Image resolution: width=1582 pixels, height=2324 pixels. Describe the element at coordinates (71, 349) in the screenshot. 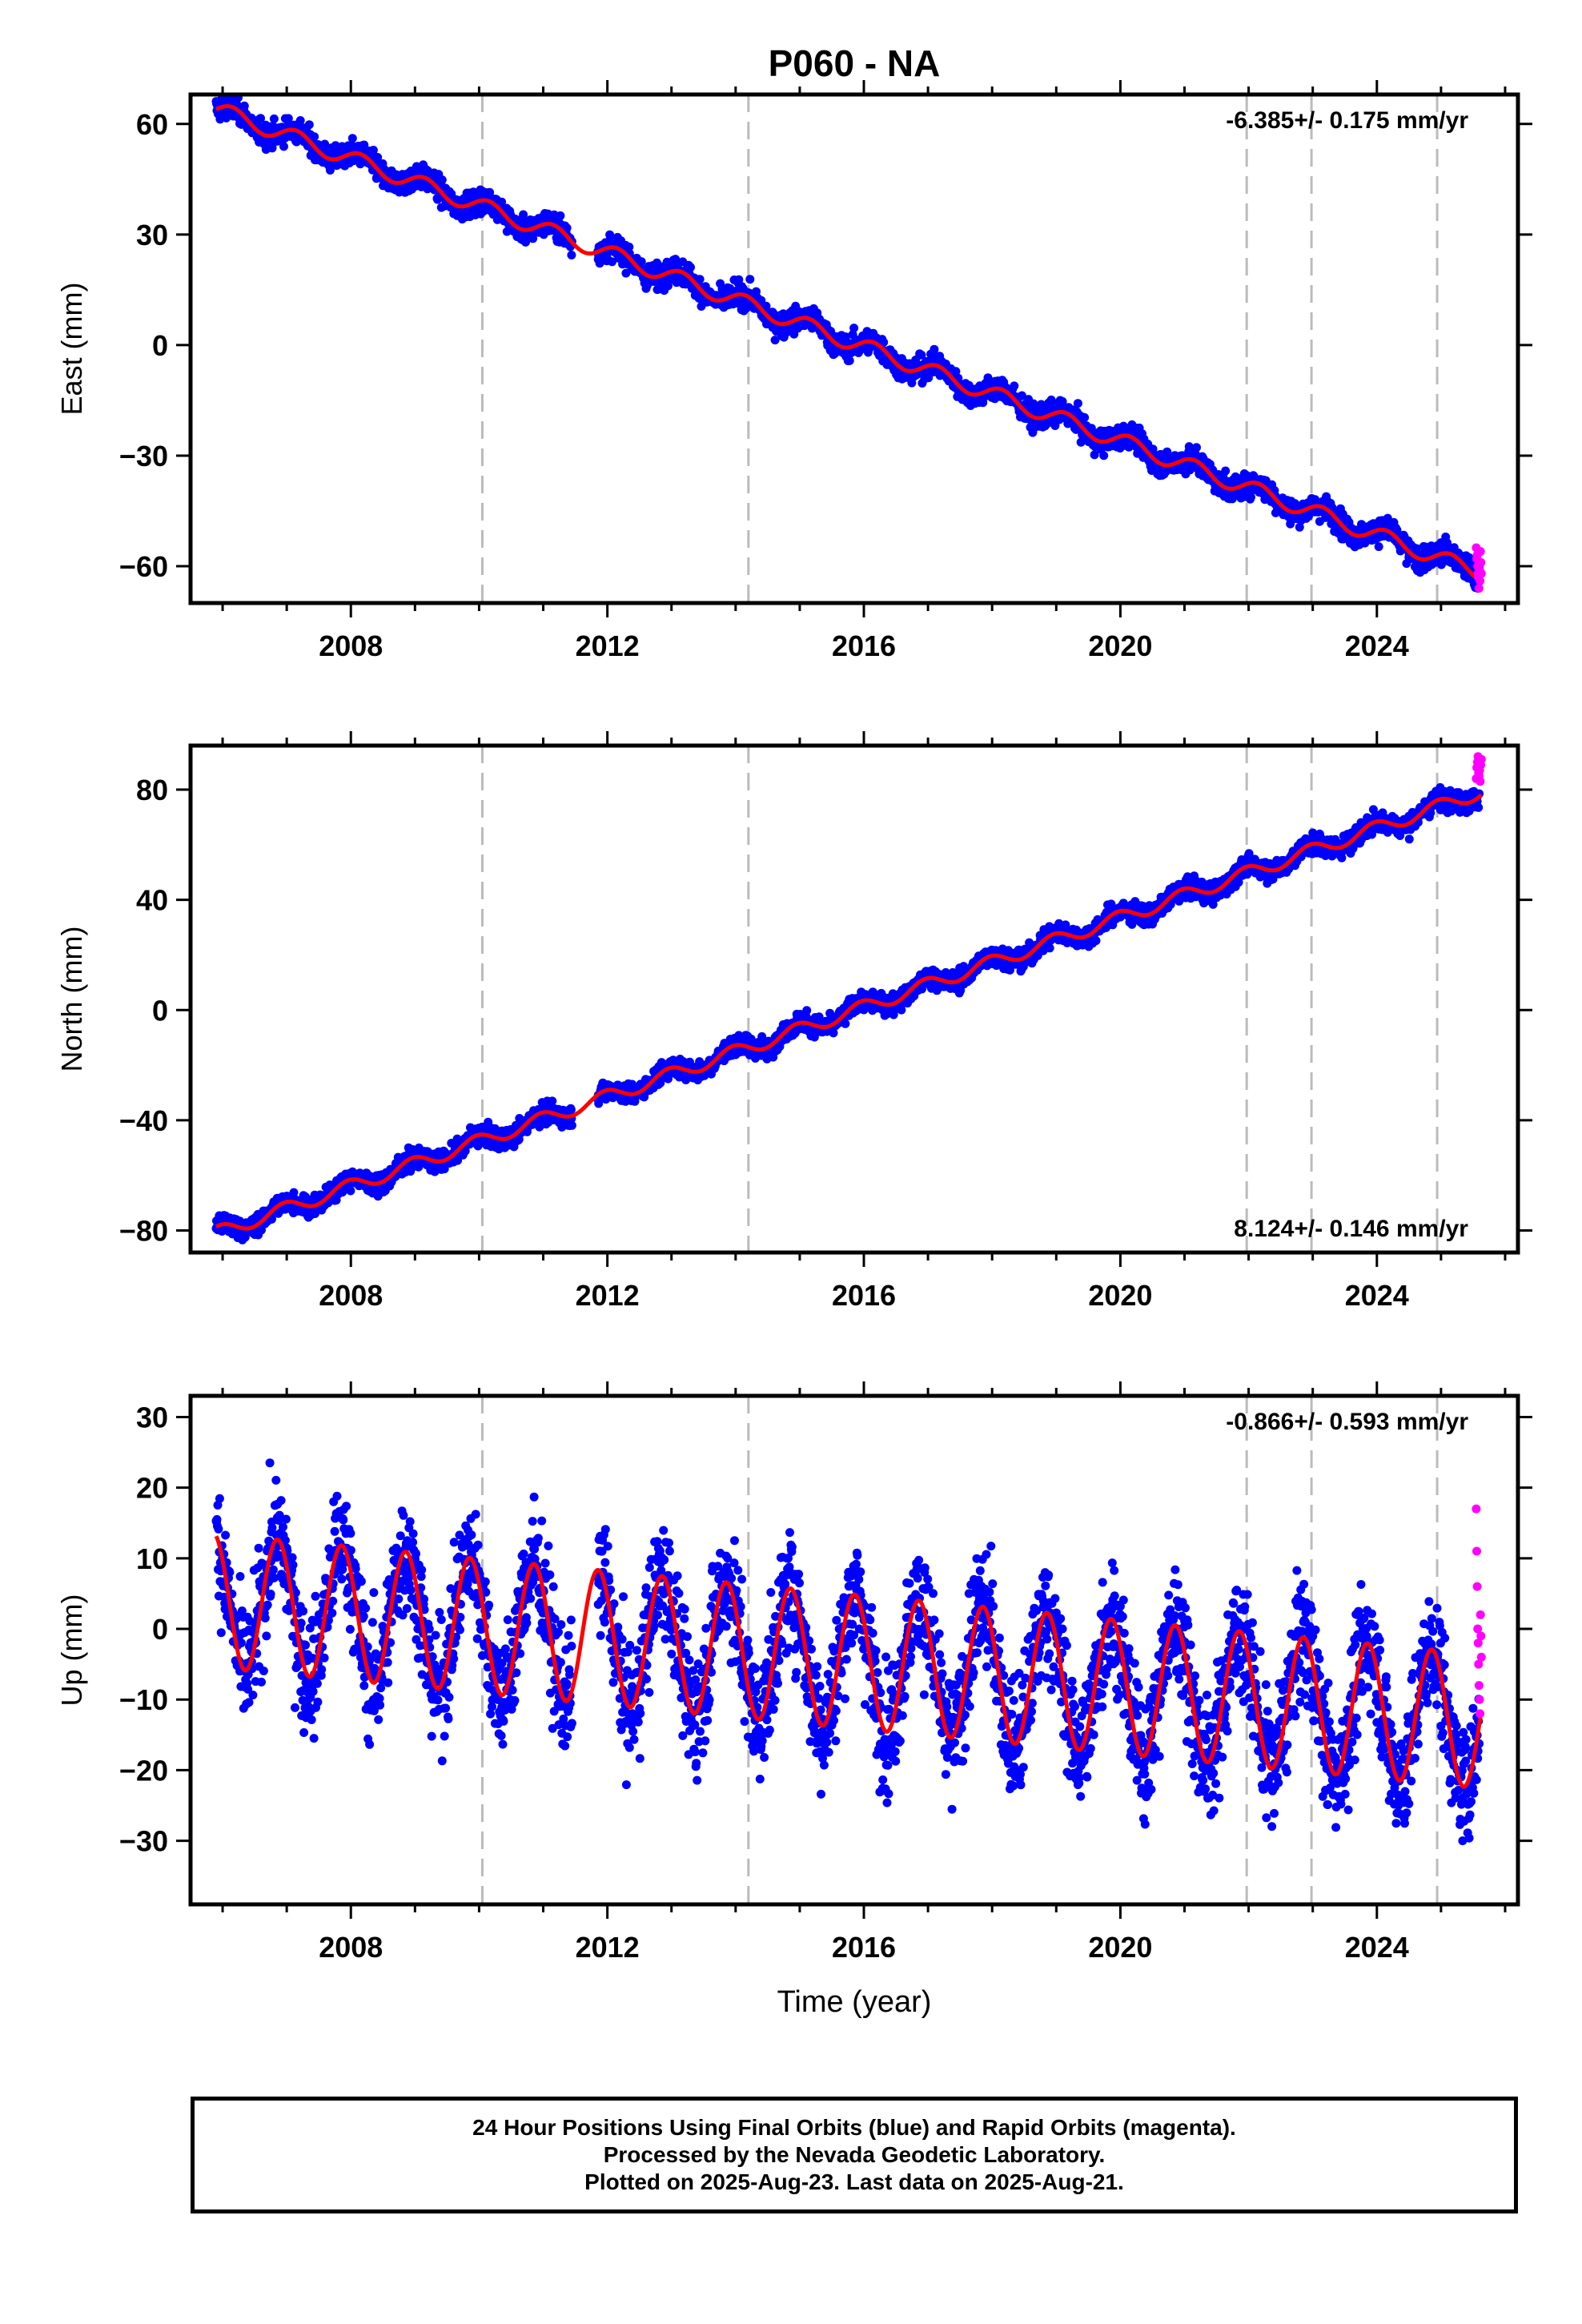

I see `y-axis-label: East (mm)` at that location.